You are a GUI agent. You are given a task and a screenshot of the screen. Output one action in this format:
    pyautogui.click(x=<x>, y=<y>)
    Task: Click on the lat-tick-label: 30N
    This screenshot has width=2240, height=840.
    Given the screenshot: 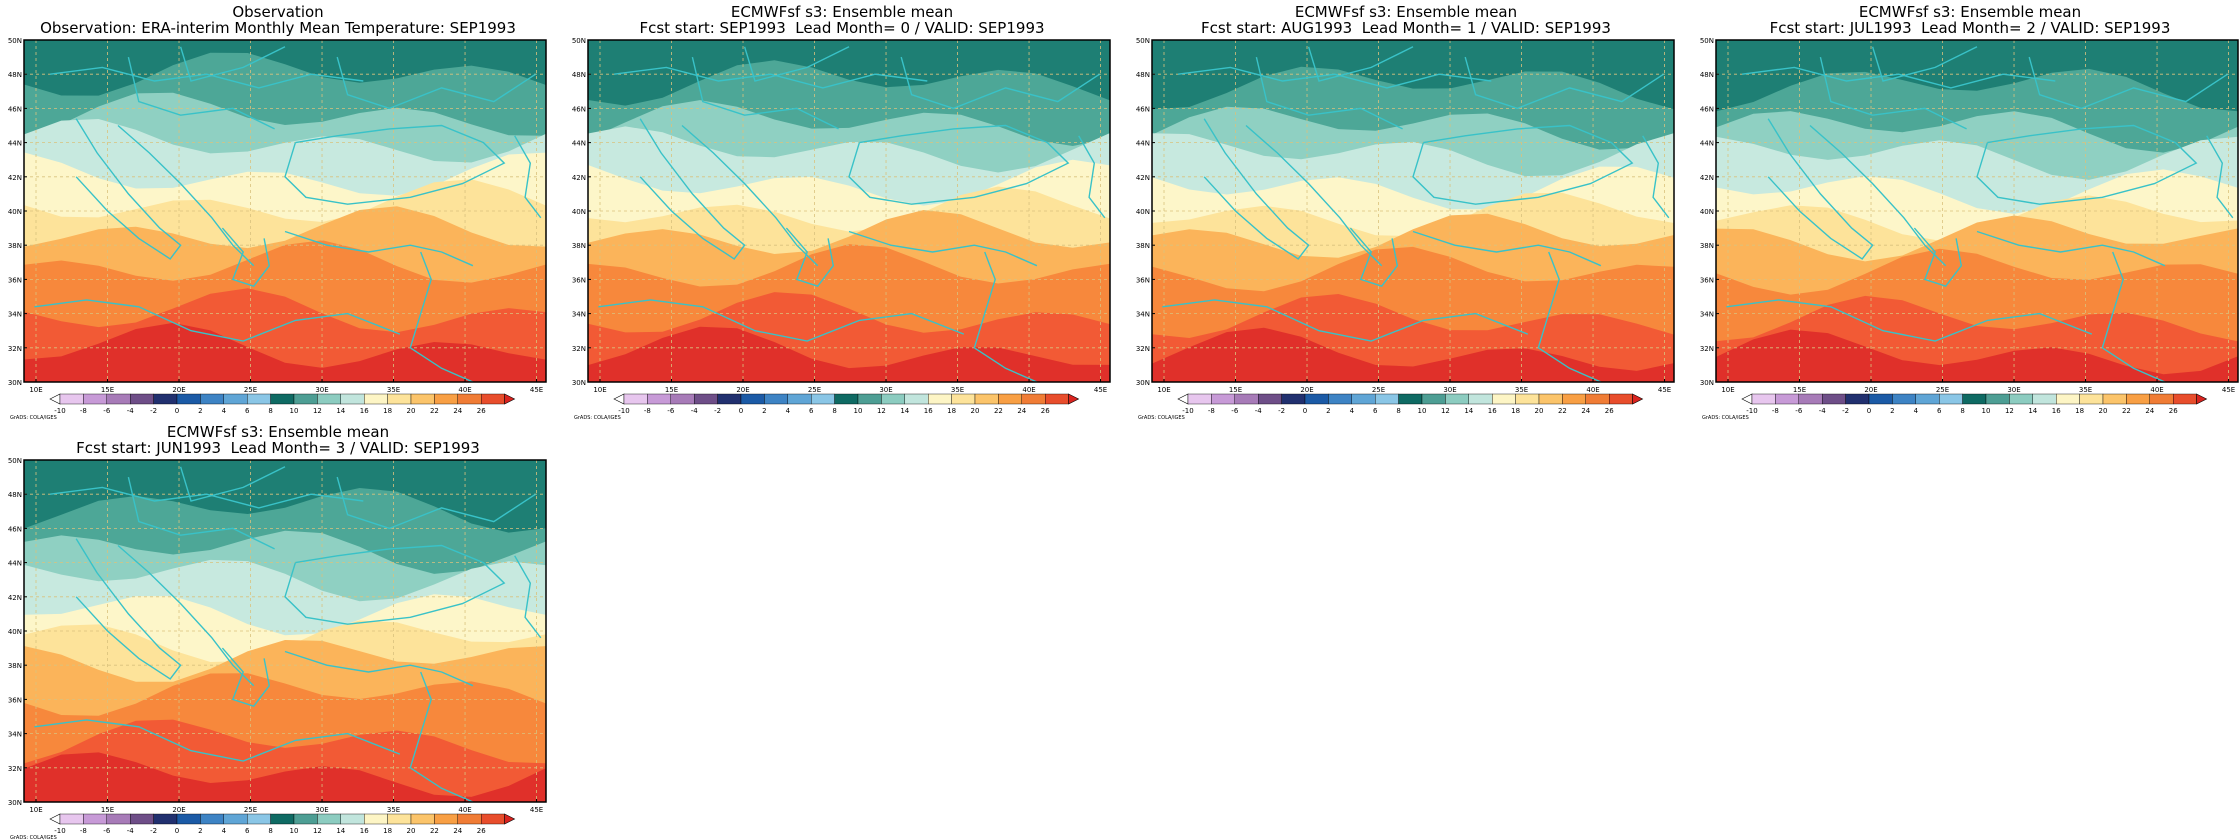 What is the action you would take?
    pyautogui.click(x=579, y=383)
    